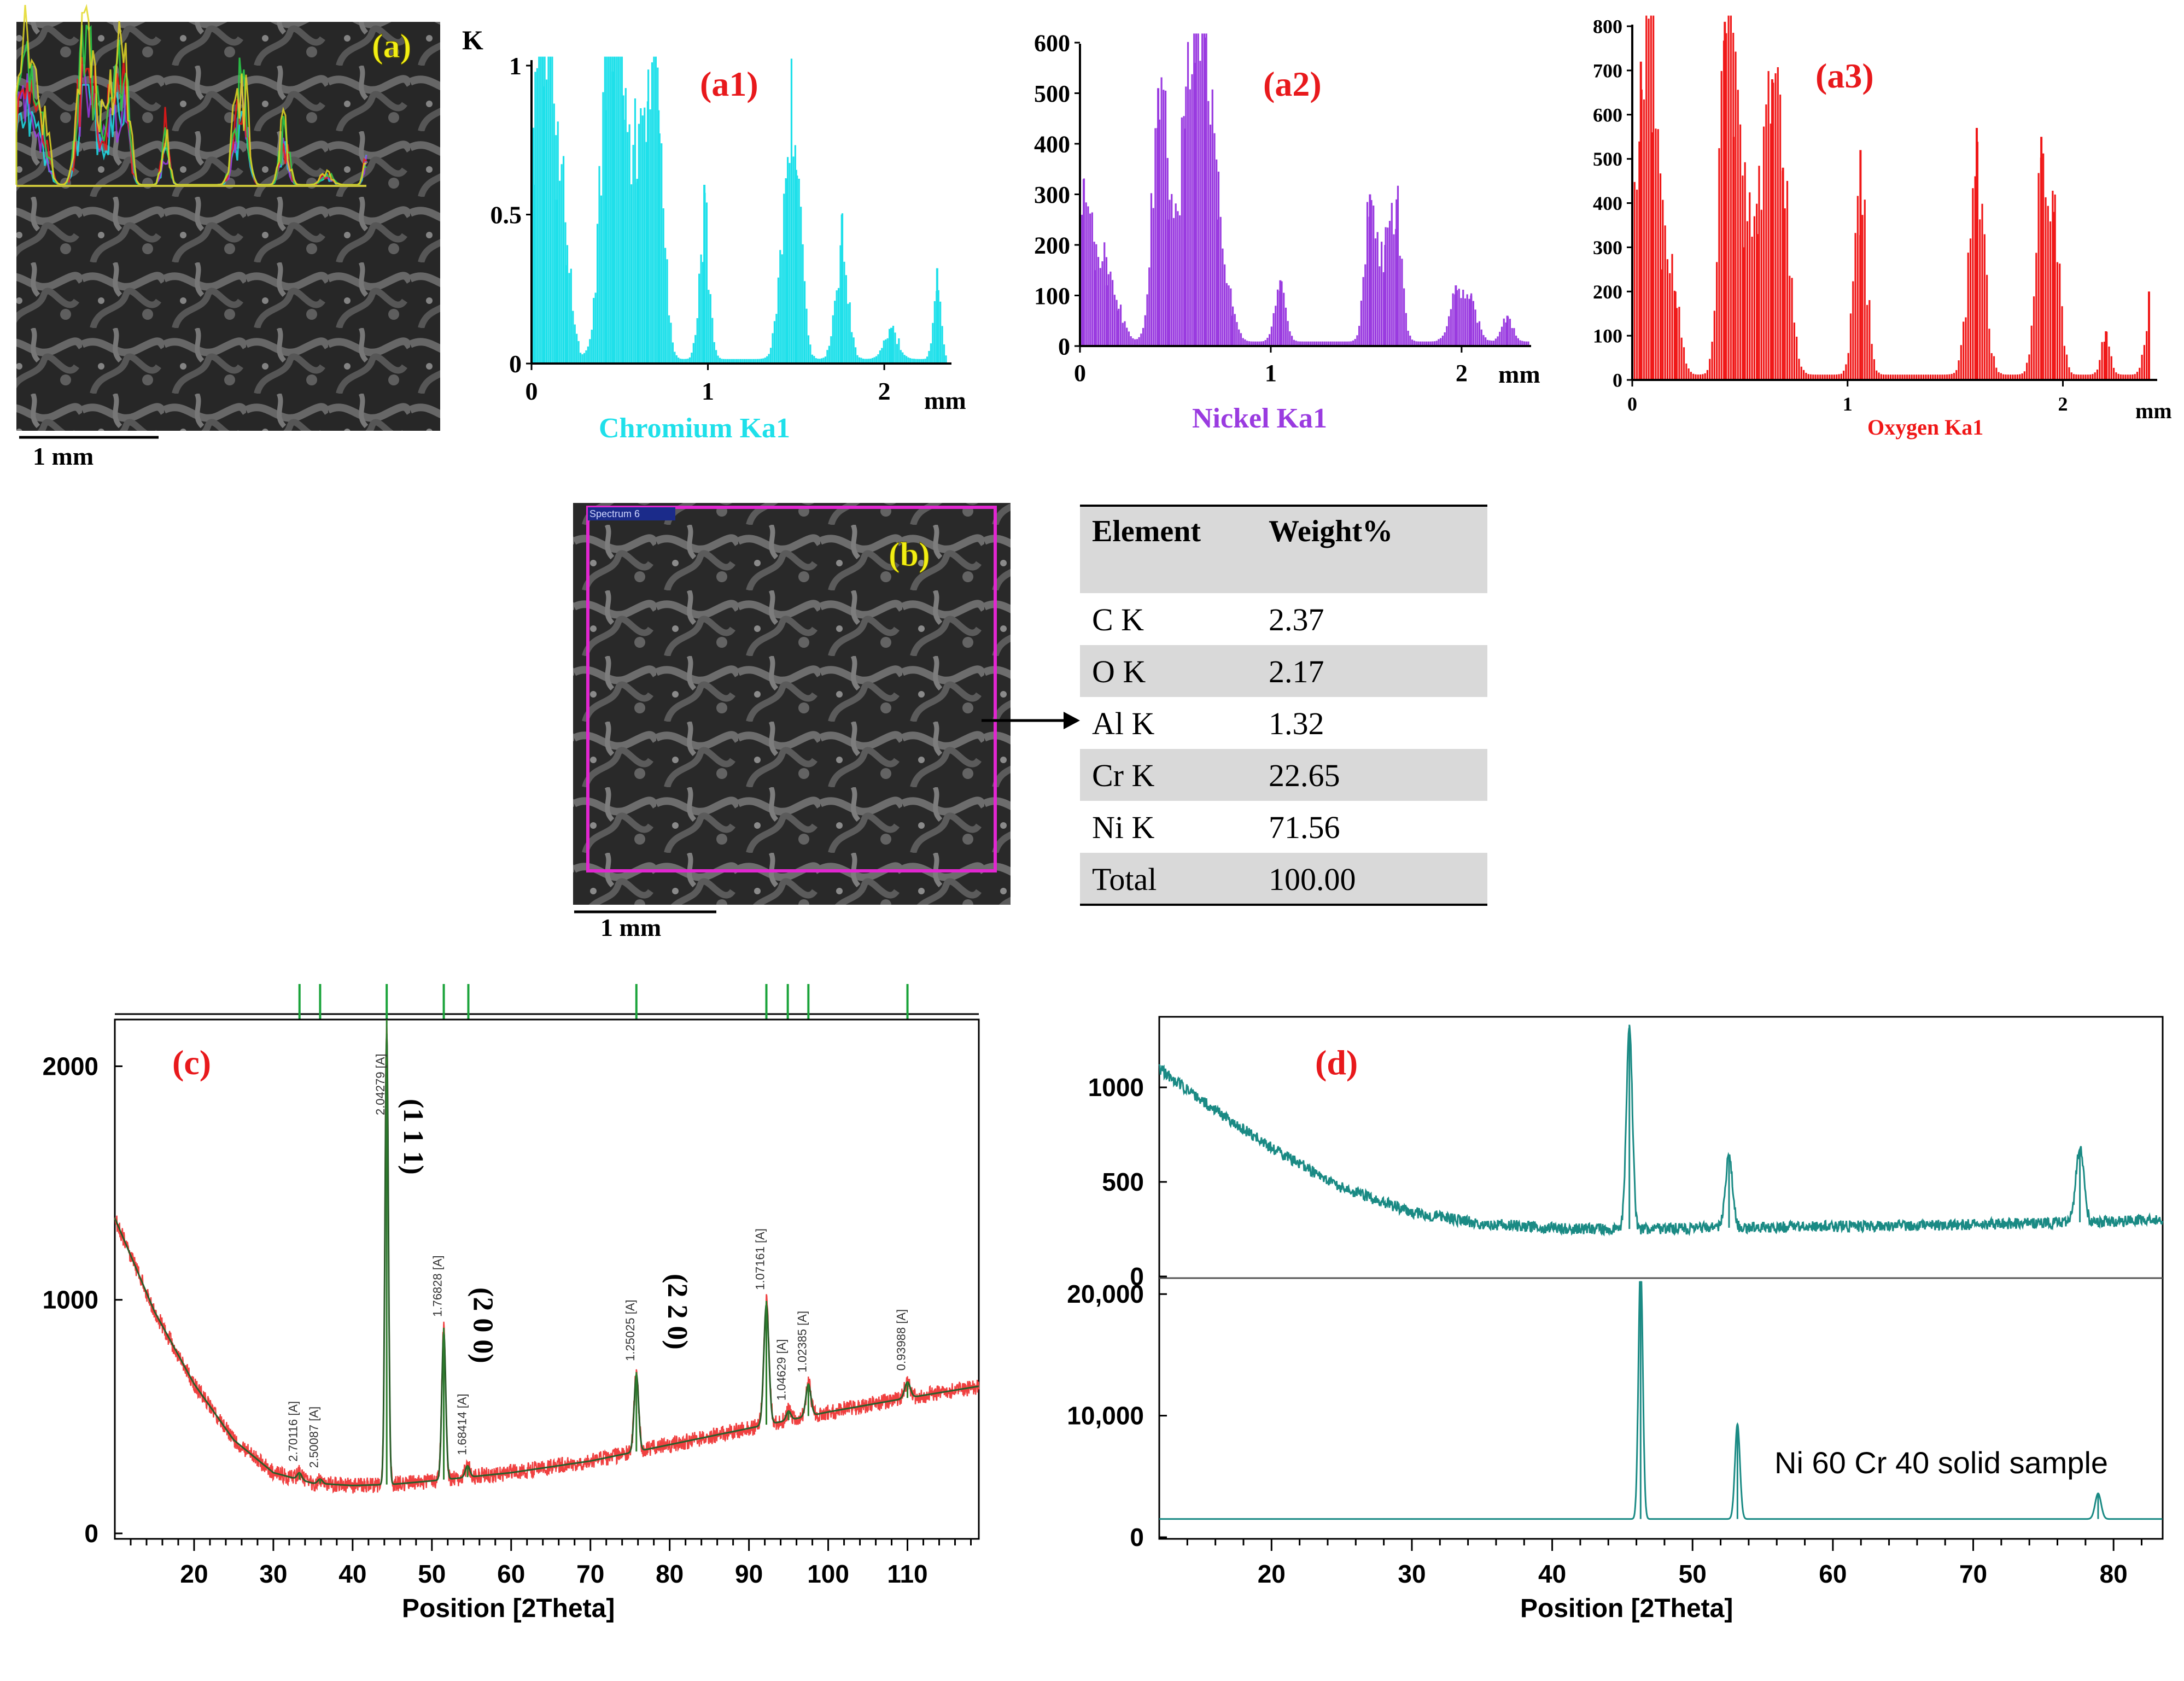 The height and width of the screenshot is (1681, 2184). What do you see at coordinates (1412, 1574) in the screenshot?
I see `d-x-tick-label: 30` at bounding box center [1412, 1574].